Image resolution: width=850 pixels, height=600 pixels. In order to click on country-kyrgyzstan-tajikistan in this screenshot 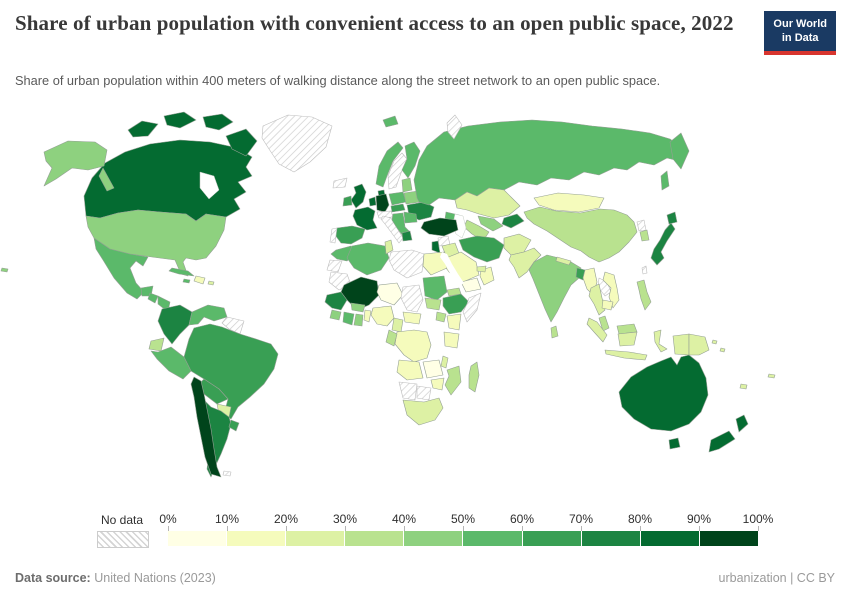, I will do `click(513, 221)`.